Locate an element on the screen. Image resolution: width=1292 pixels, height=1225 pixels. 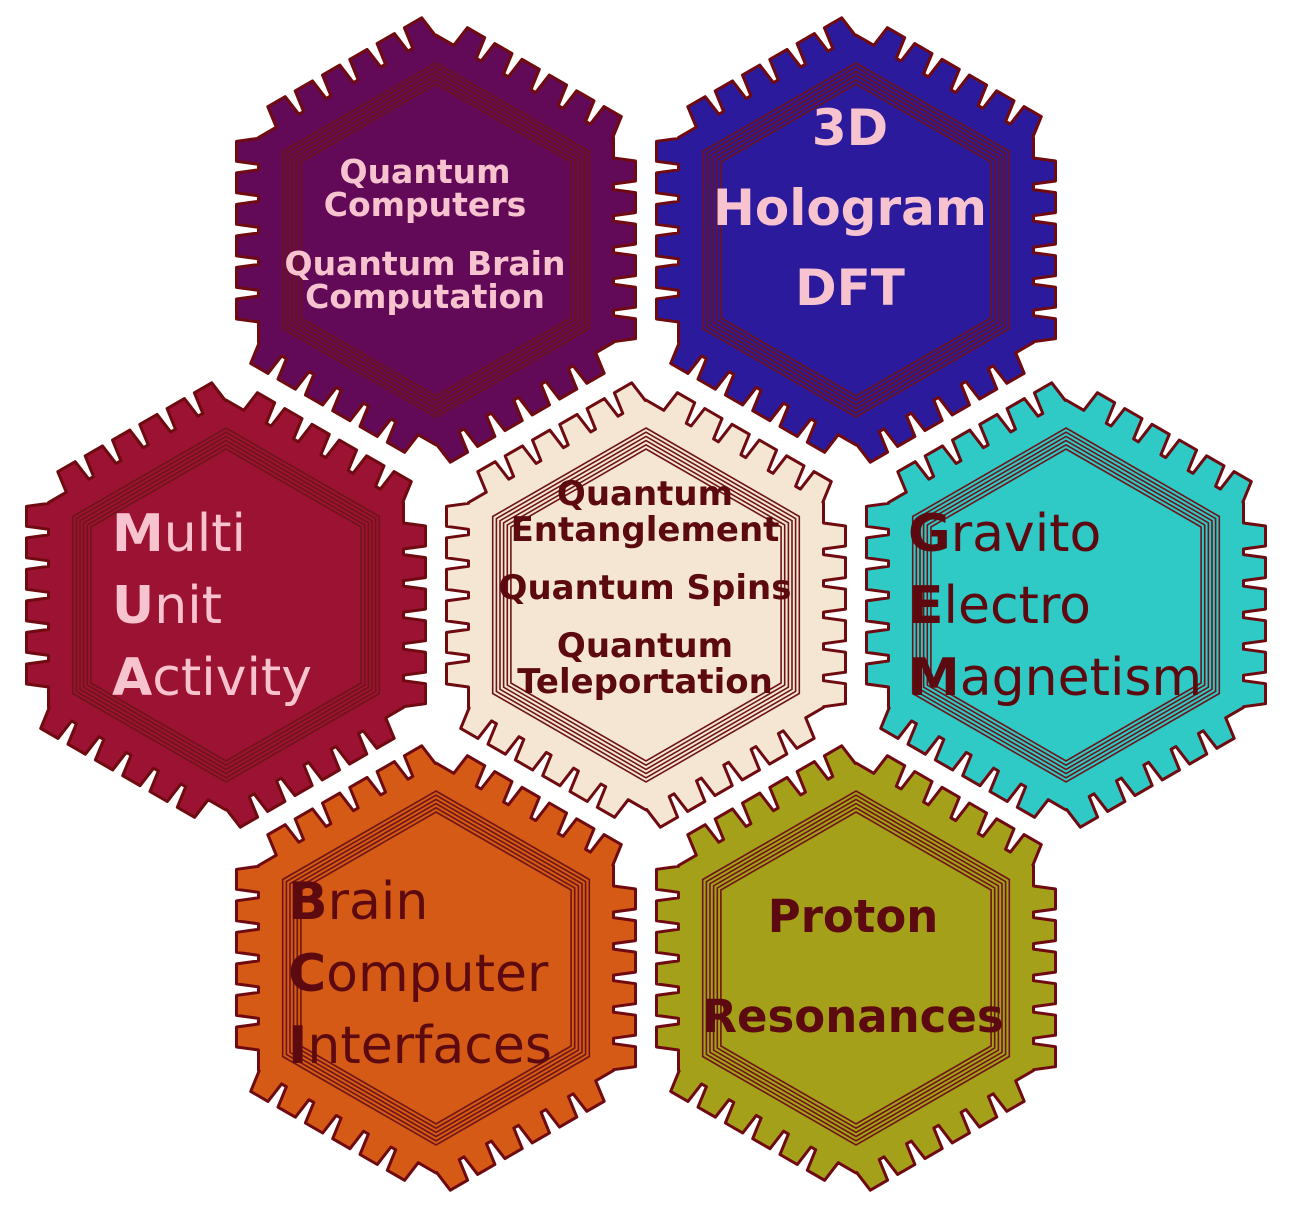
gear-quantum-computing is located at coordinates (436, 240).